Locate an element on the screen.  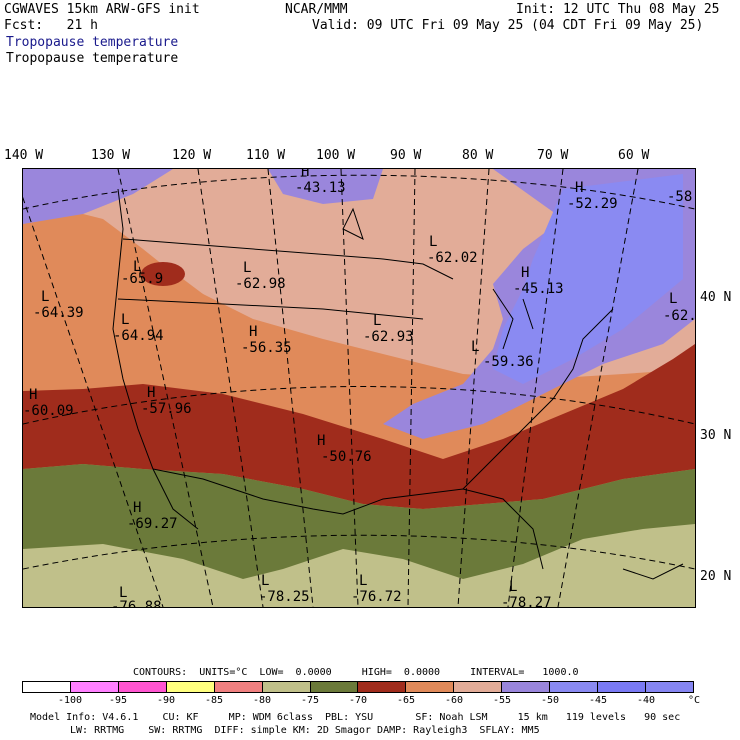
map-value: -52.29 is located at coordinates (592, 204).